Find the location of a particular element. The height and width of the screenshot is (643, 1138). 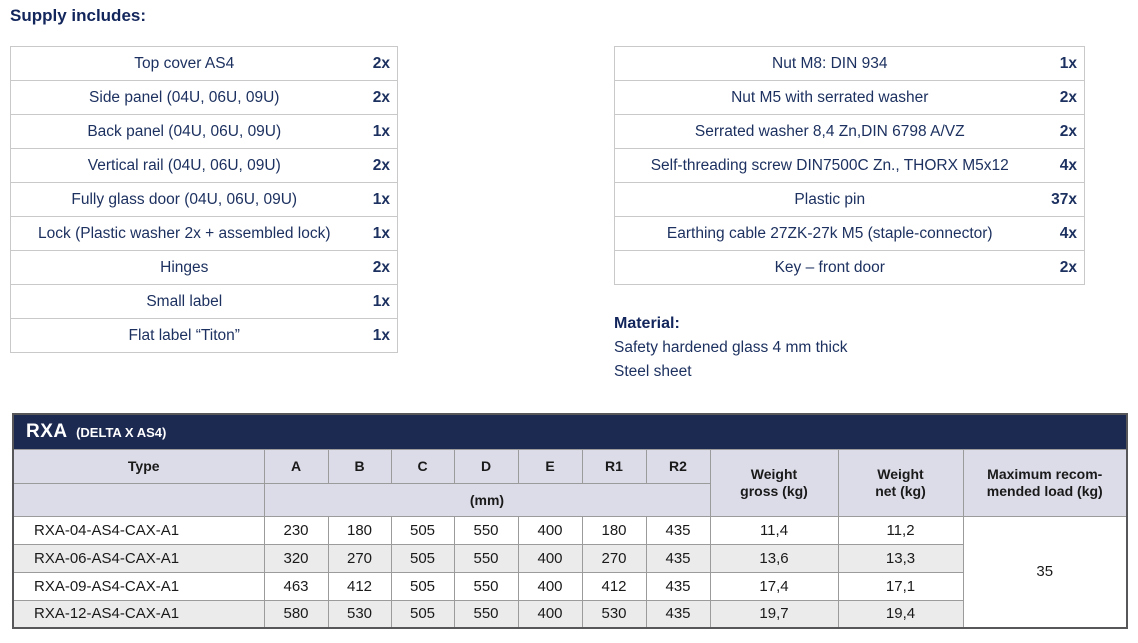

cell-weight-gross: 13,6 is located at coordinates (774, 558).